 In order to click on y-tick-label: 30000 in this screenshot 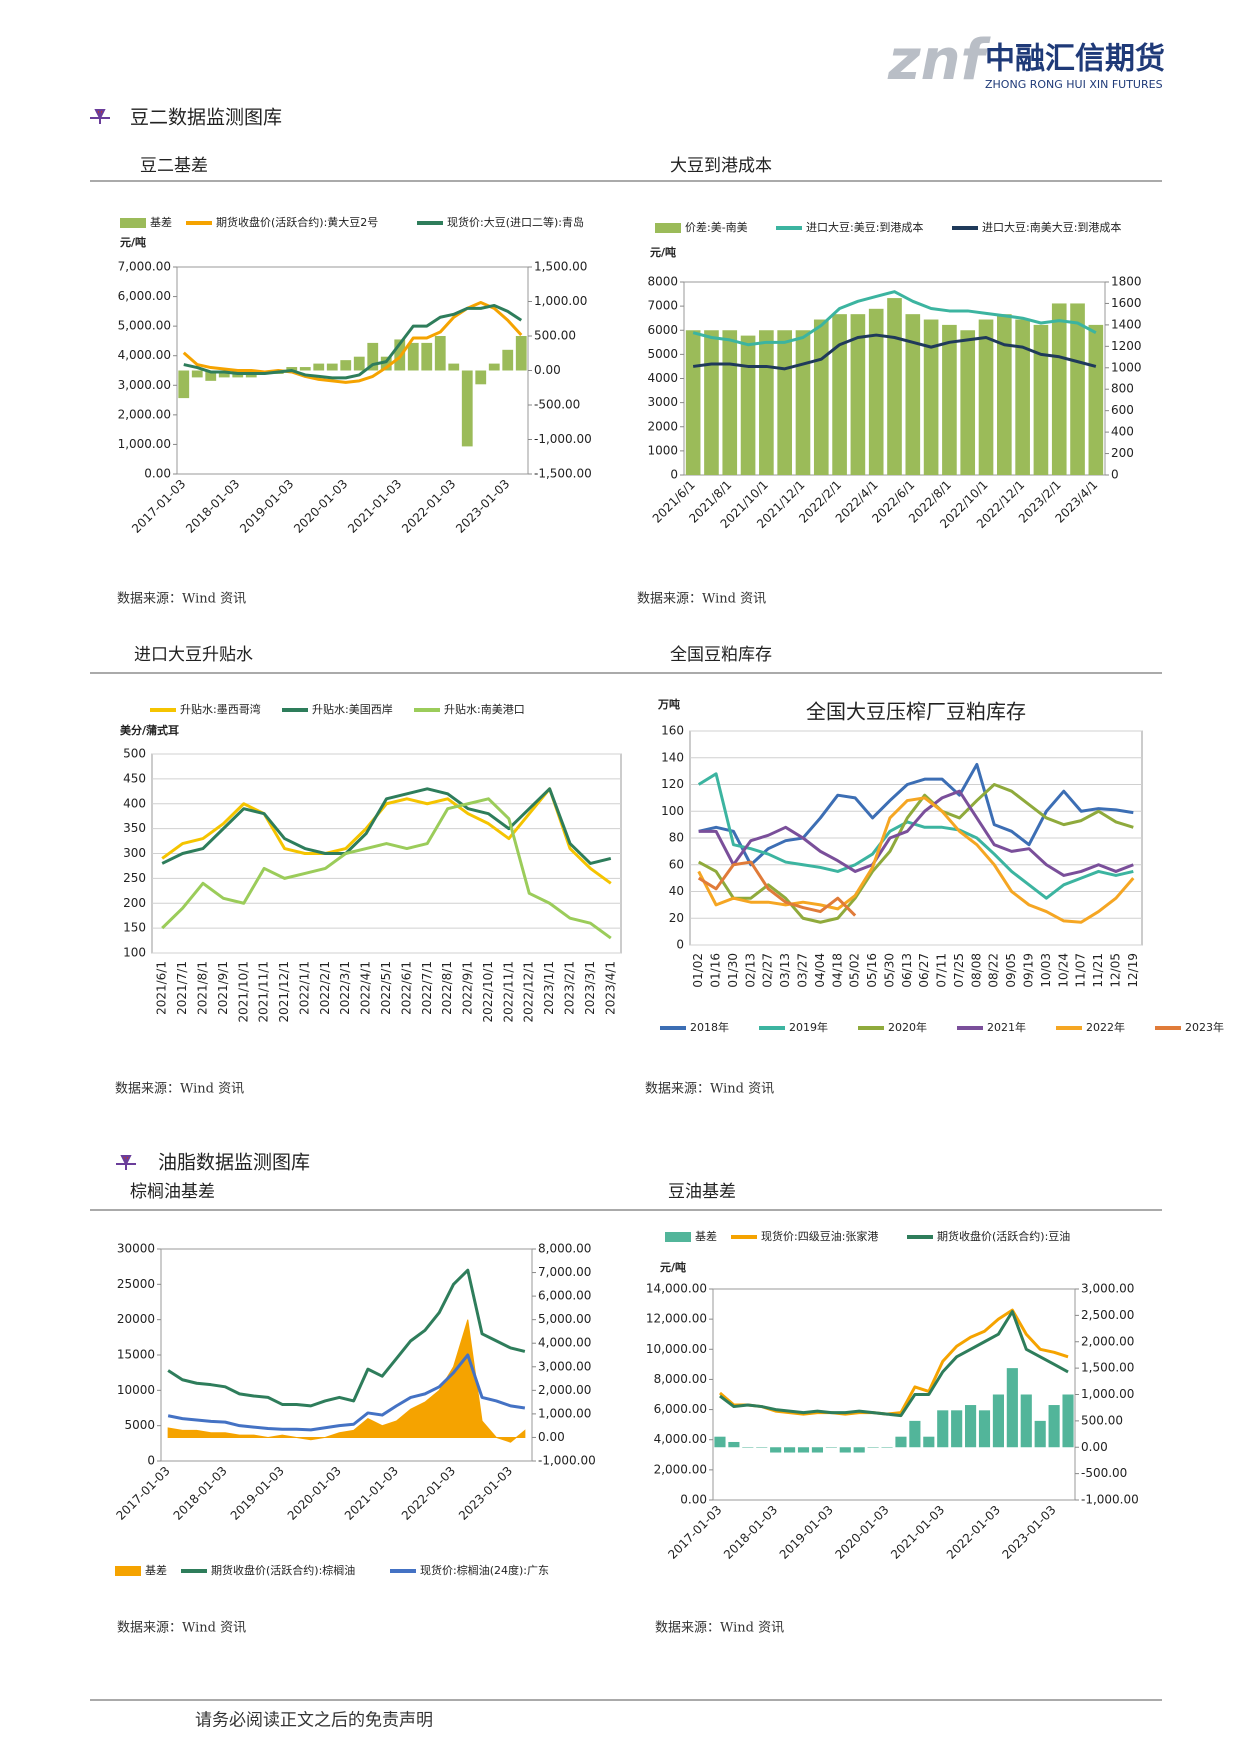, I will do `click(136, 1249)`.